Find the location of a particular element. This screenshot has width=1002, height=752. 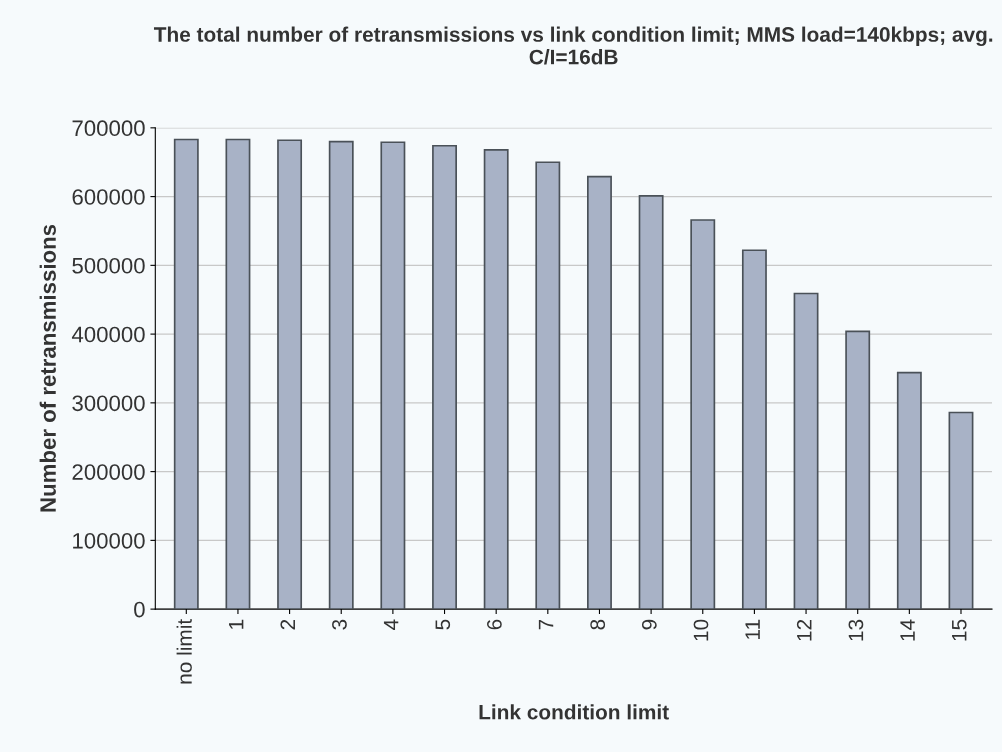

x-tick-label: 1 is located at coordinates (236, 624).